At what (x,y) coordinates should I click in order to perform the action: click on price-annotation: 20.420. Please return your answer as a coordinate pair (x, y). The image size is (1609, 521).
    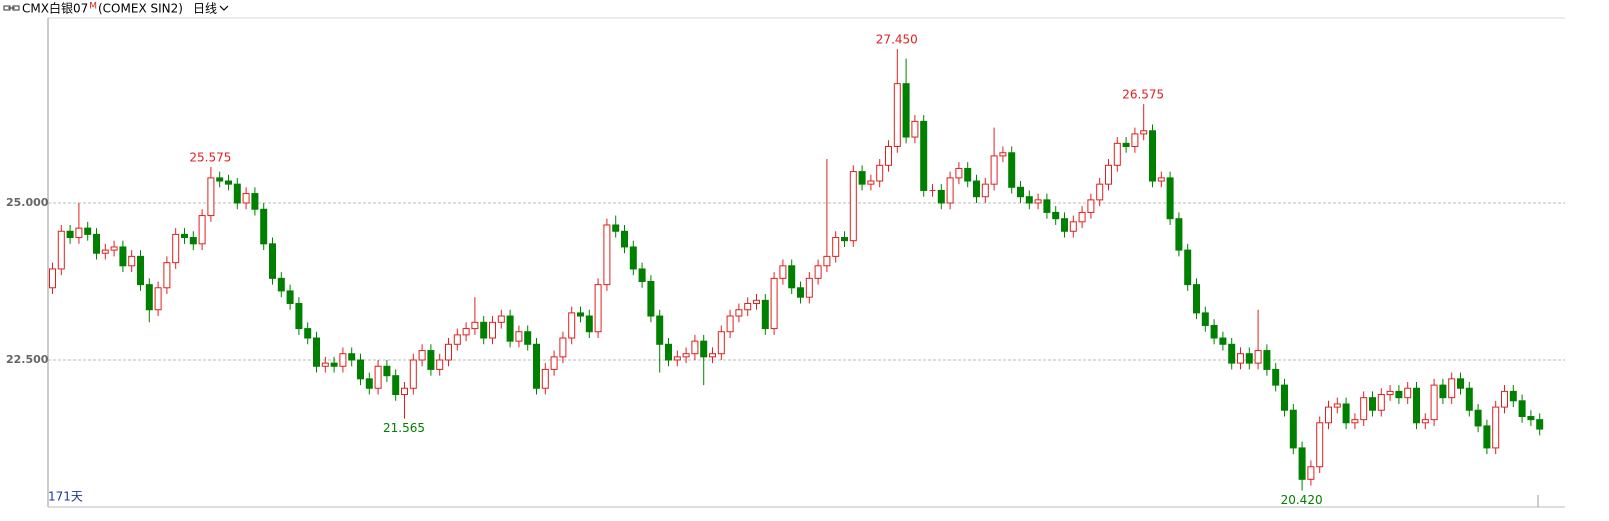
    Looking at the image, I should click on (1302, 500).